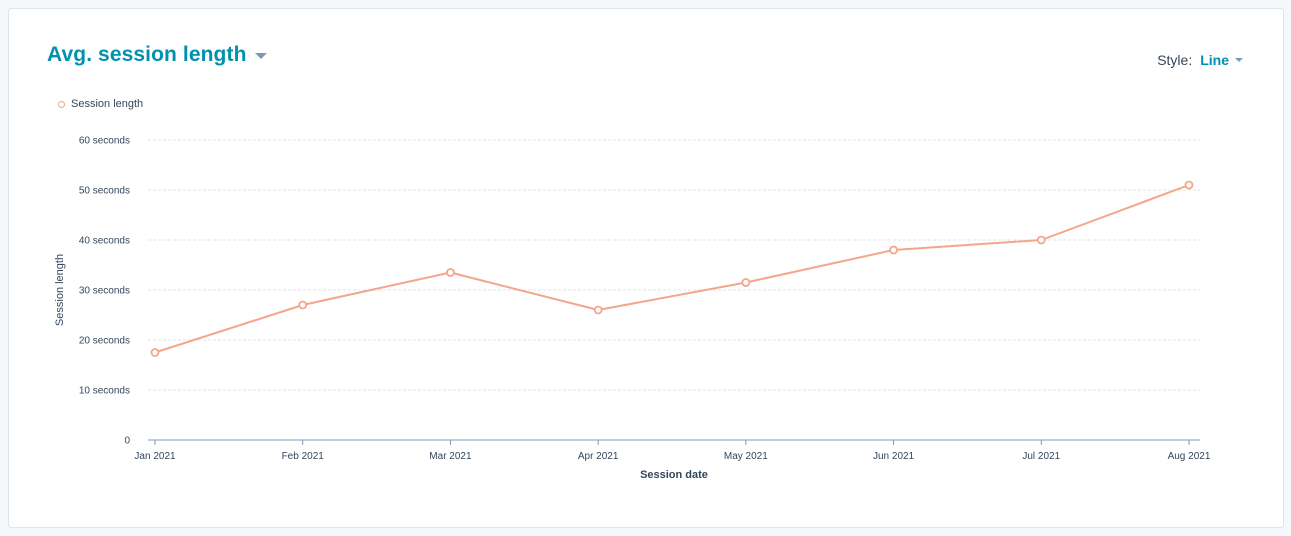 This screenshot has height=536, width=1291. I want to click on x-axis-title: Session date, so click(674, 475).